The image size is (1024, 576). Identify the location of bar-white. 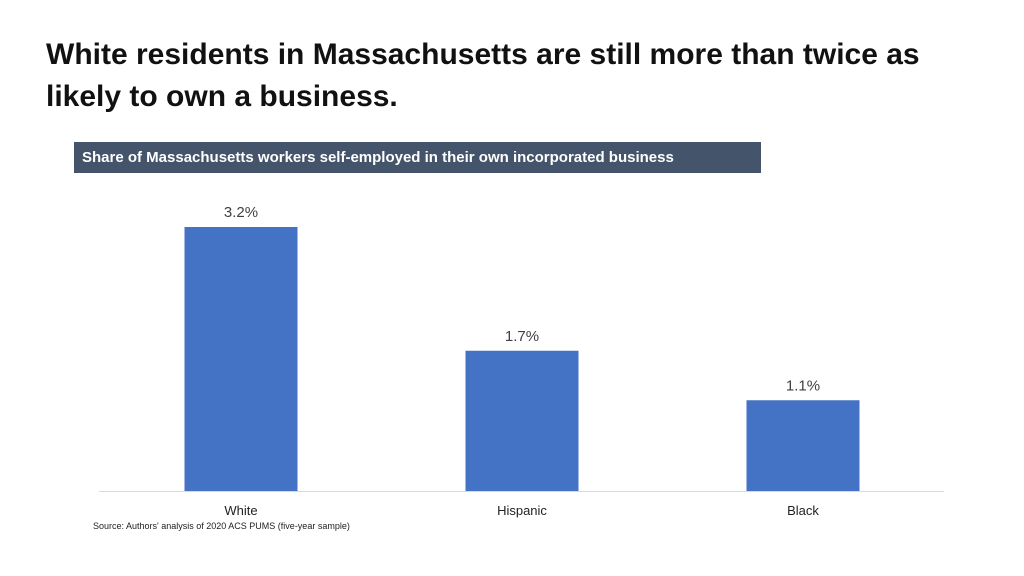
(241, 359).